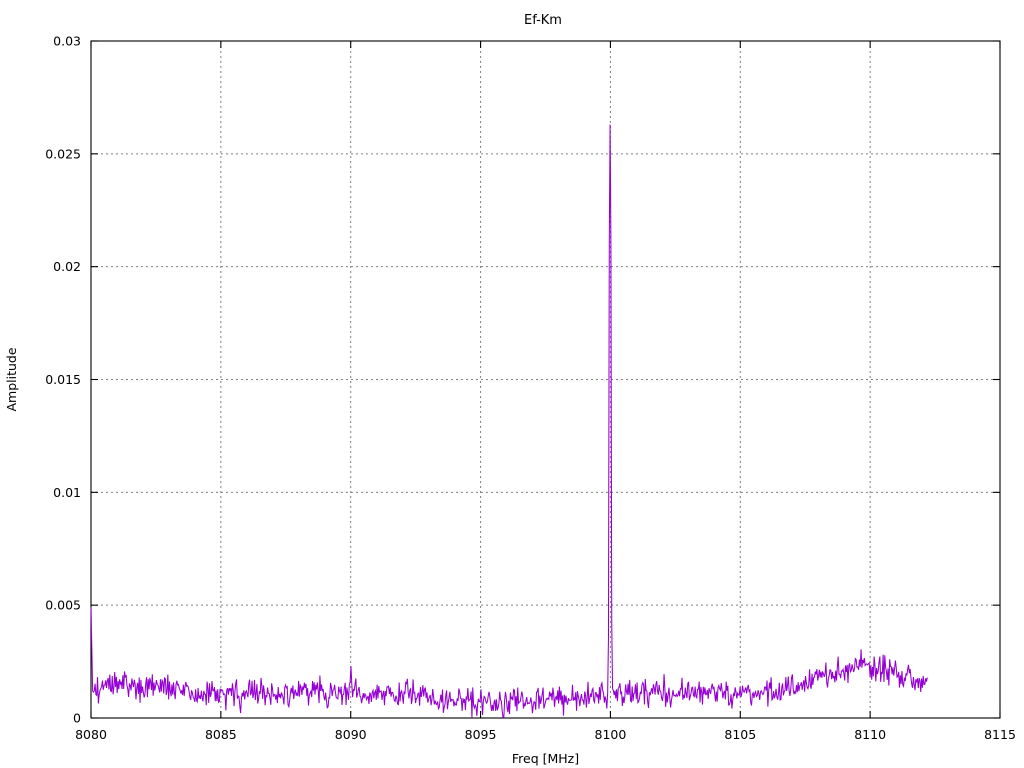  What do you see at coordinates (221, 734) in the screenshot?
I see `x-tick-label: 8085` at bounding box center [221, 734].